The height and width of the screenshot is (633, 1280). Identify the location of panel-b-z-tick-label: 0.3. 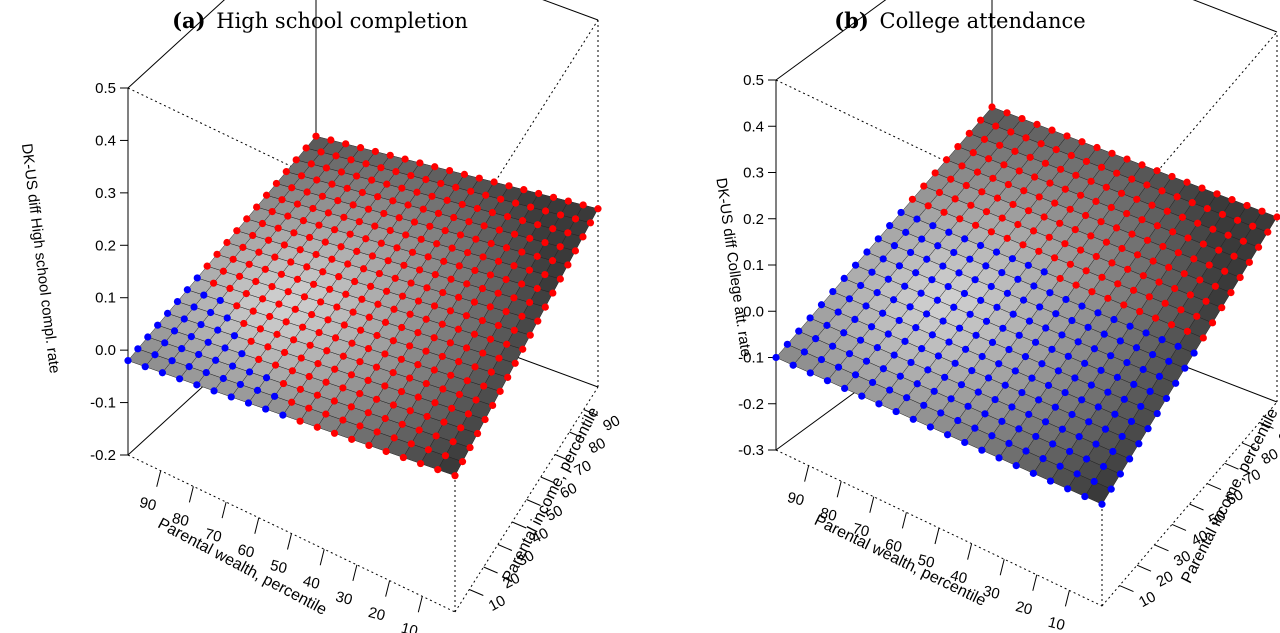
(753, 173).